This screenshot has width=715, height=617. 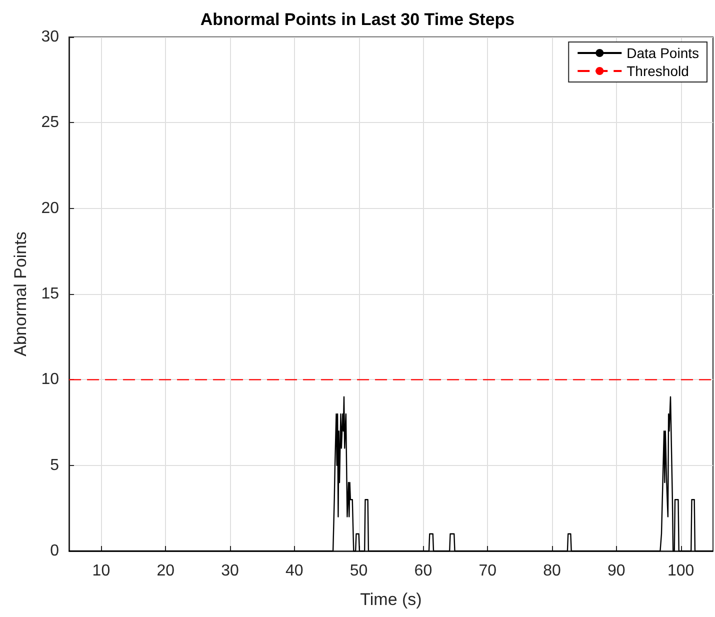 I want to click on x-tick-label: 40, so click(x=295, y=571).